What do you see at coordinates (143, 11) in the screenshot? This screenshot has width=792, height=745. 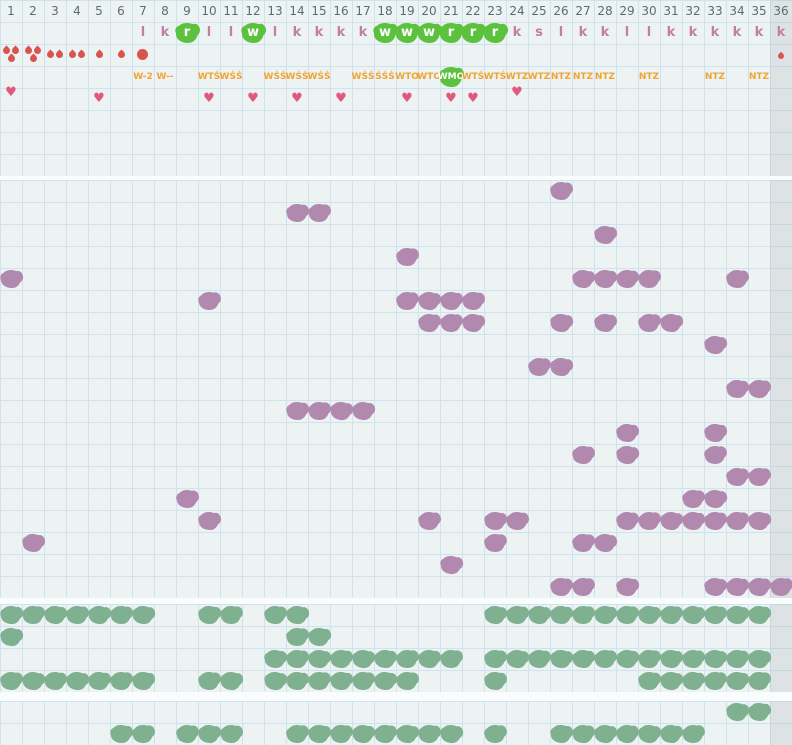 I see `day-column-number: 7` at bounding box center [143, 11].